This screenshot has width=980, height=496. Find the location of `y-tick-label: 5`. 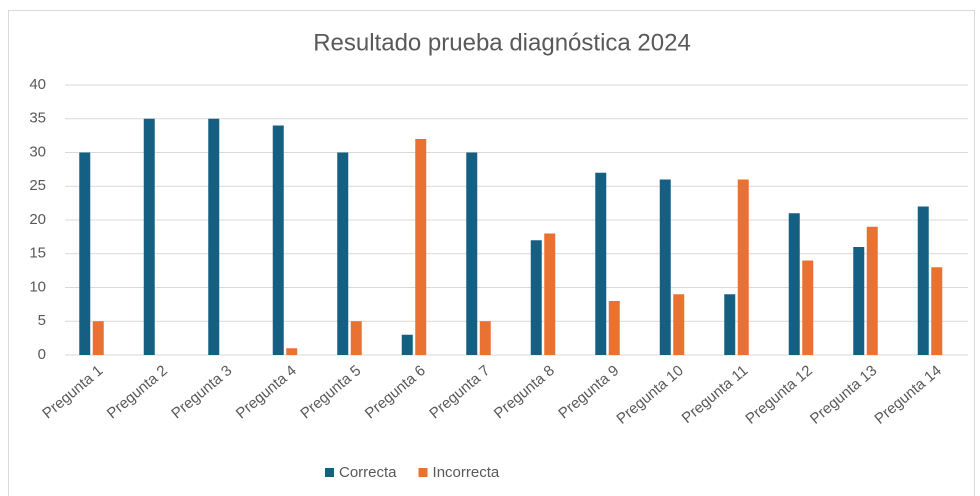

y-tick-label: 5 is located at coordinates (42, 320).